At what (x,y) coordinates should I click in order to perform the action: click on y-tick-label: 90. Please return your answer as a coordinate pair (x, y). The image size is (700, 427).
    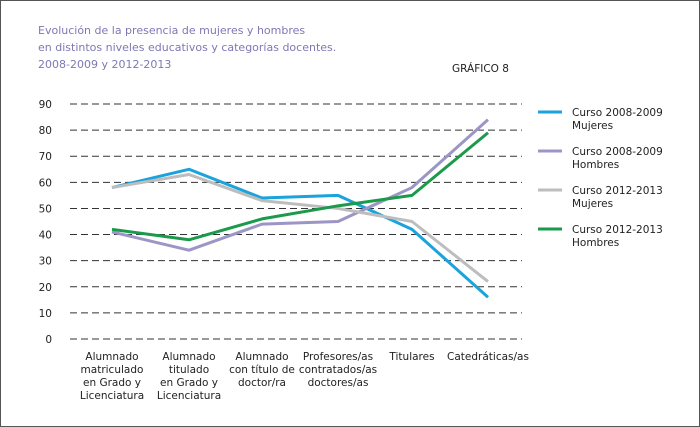
    Looking at the image, I should click on (45, 105).